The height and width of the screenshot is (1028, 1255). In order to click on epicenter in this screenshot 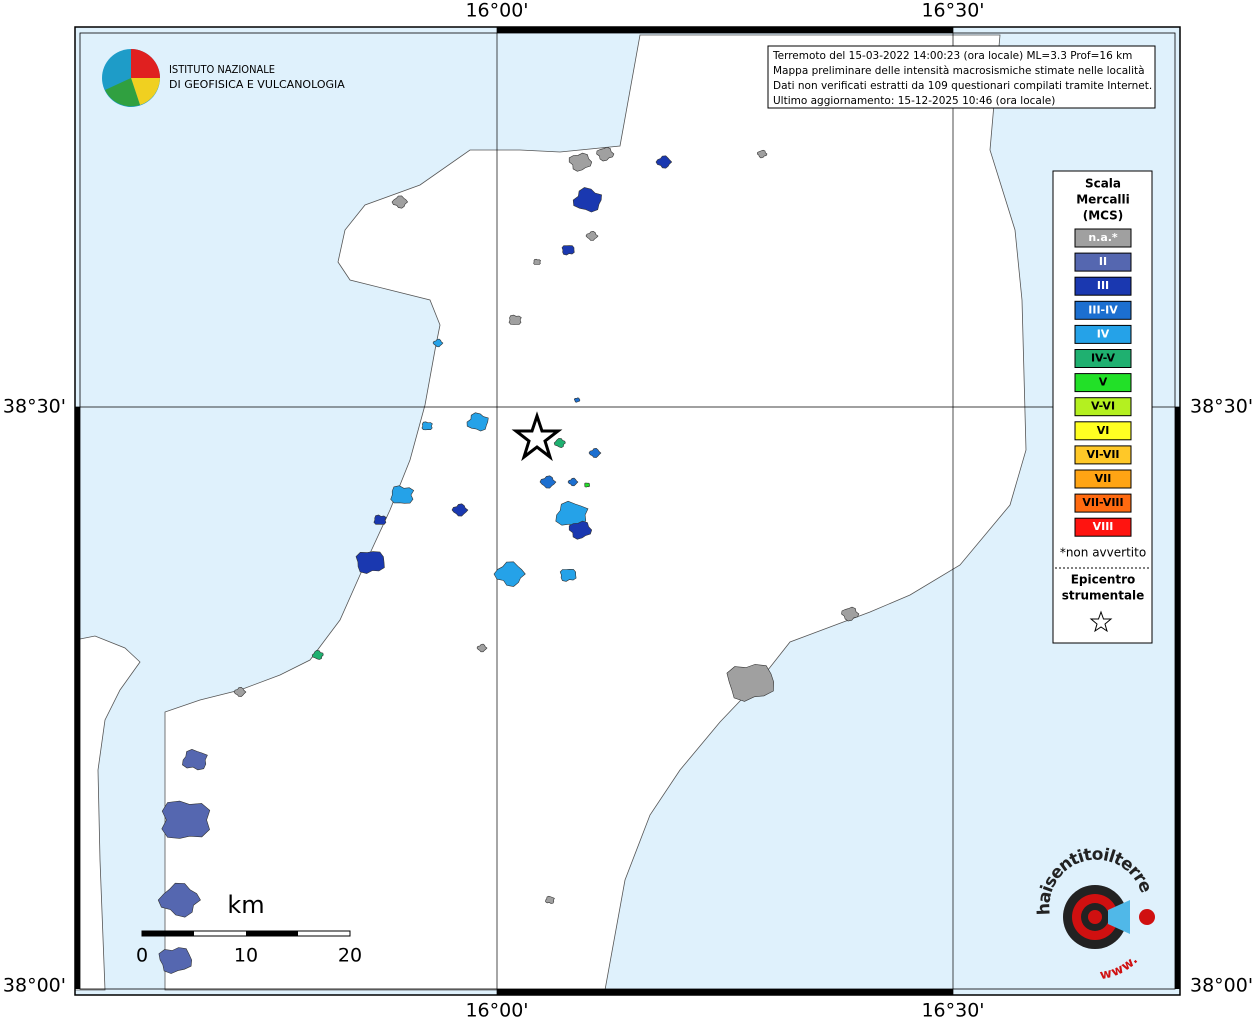, I will do `click(537, 436)`.